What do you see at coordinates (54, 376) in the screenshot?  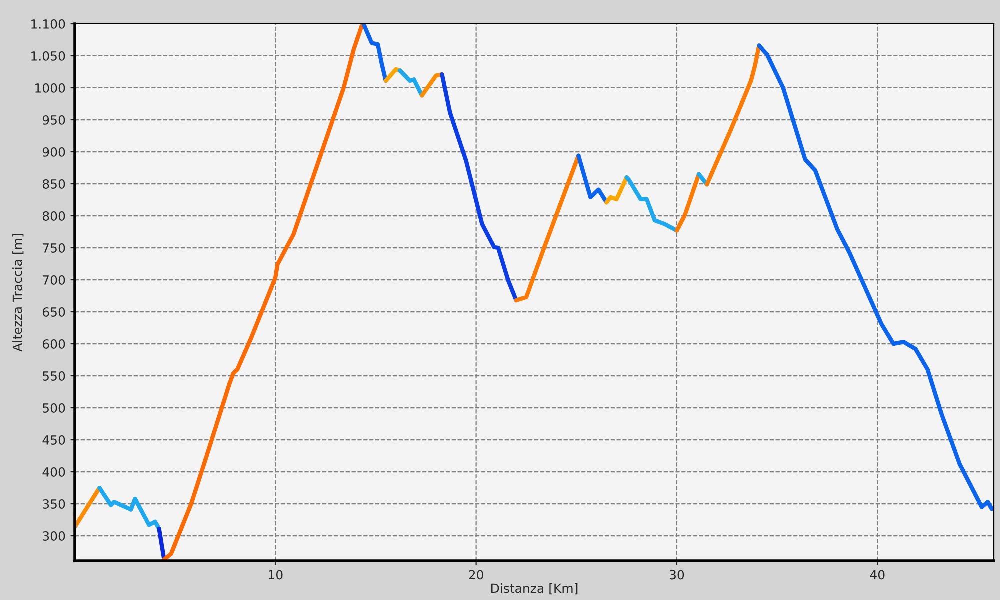 I see `y-tick-label: 550` at bounding box center [54, 376].